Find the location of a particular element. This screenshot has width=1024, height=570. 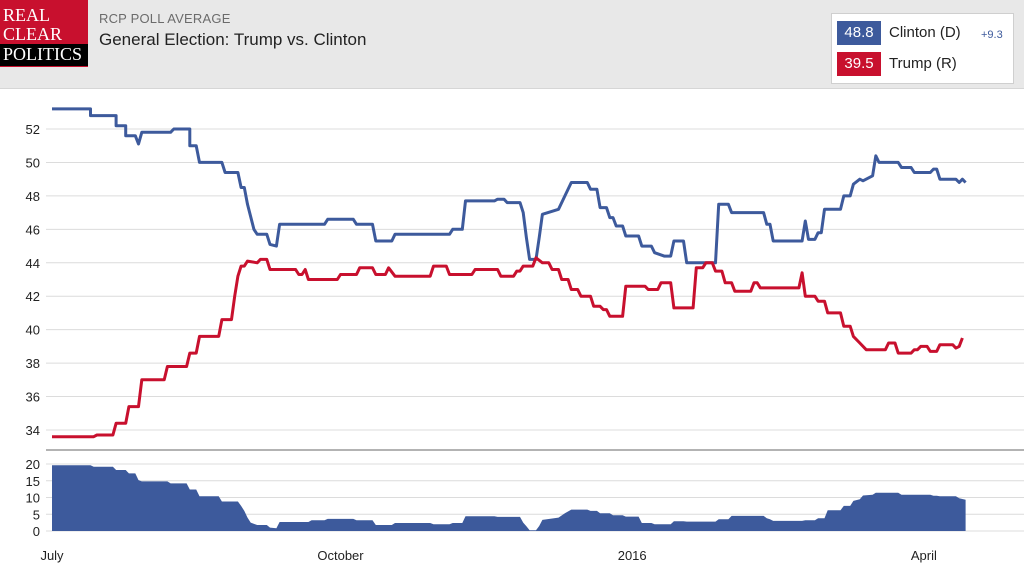

y-tick-34: 34 is located at coordinates (33, 430).